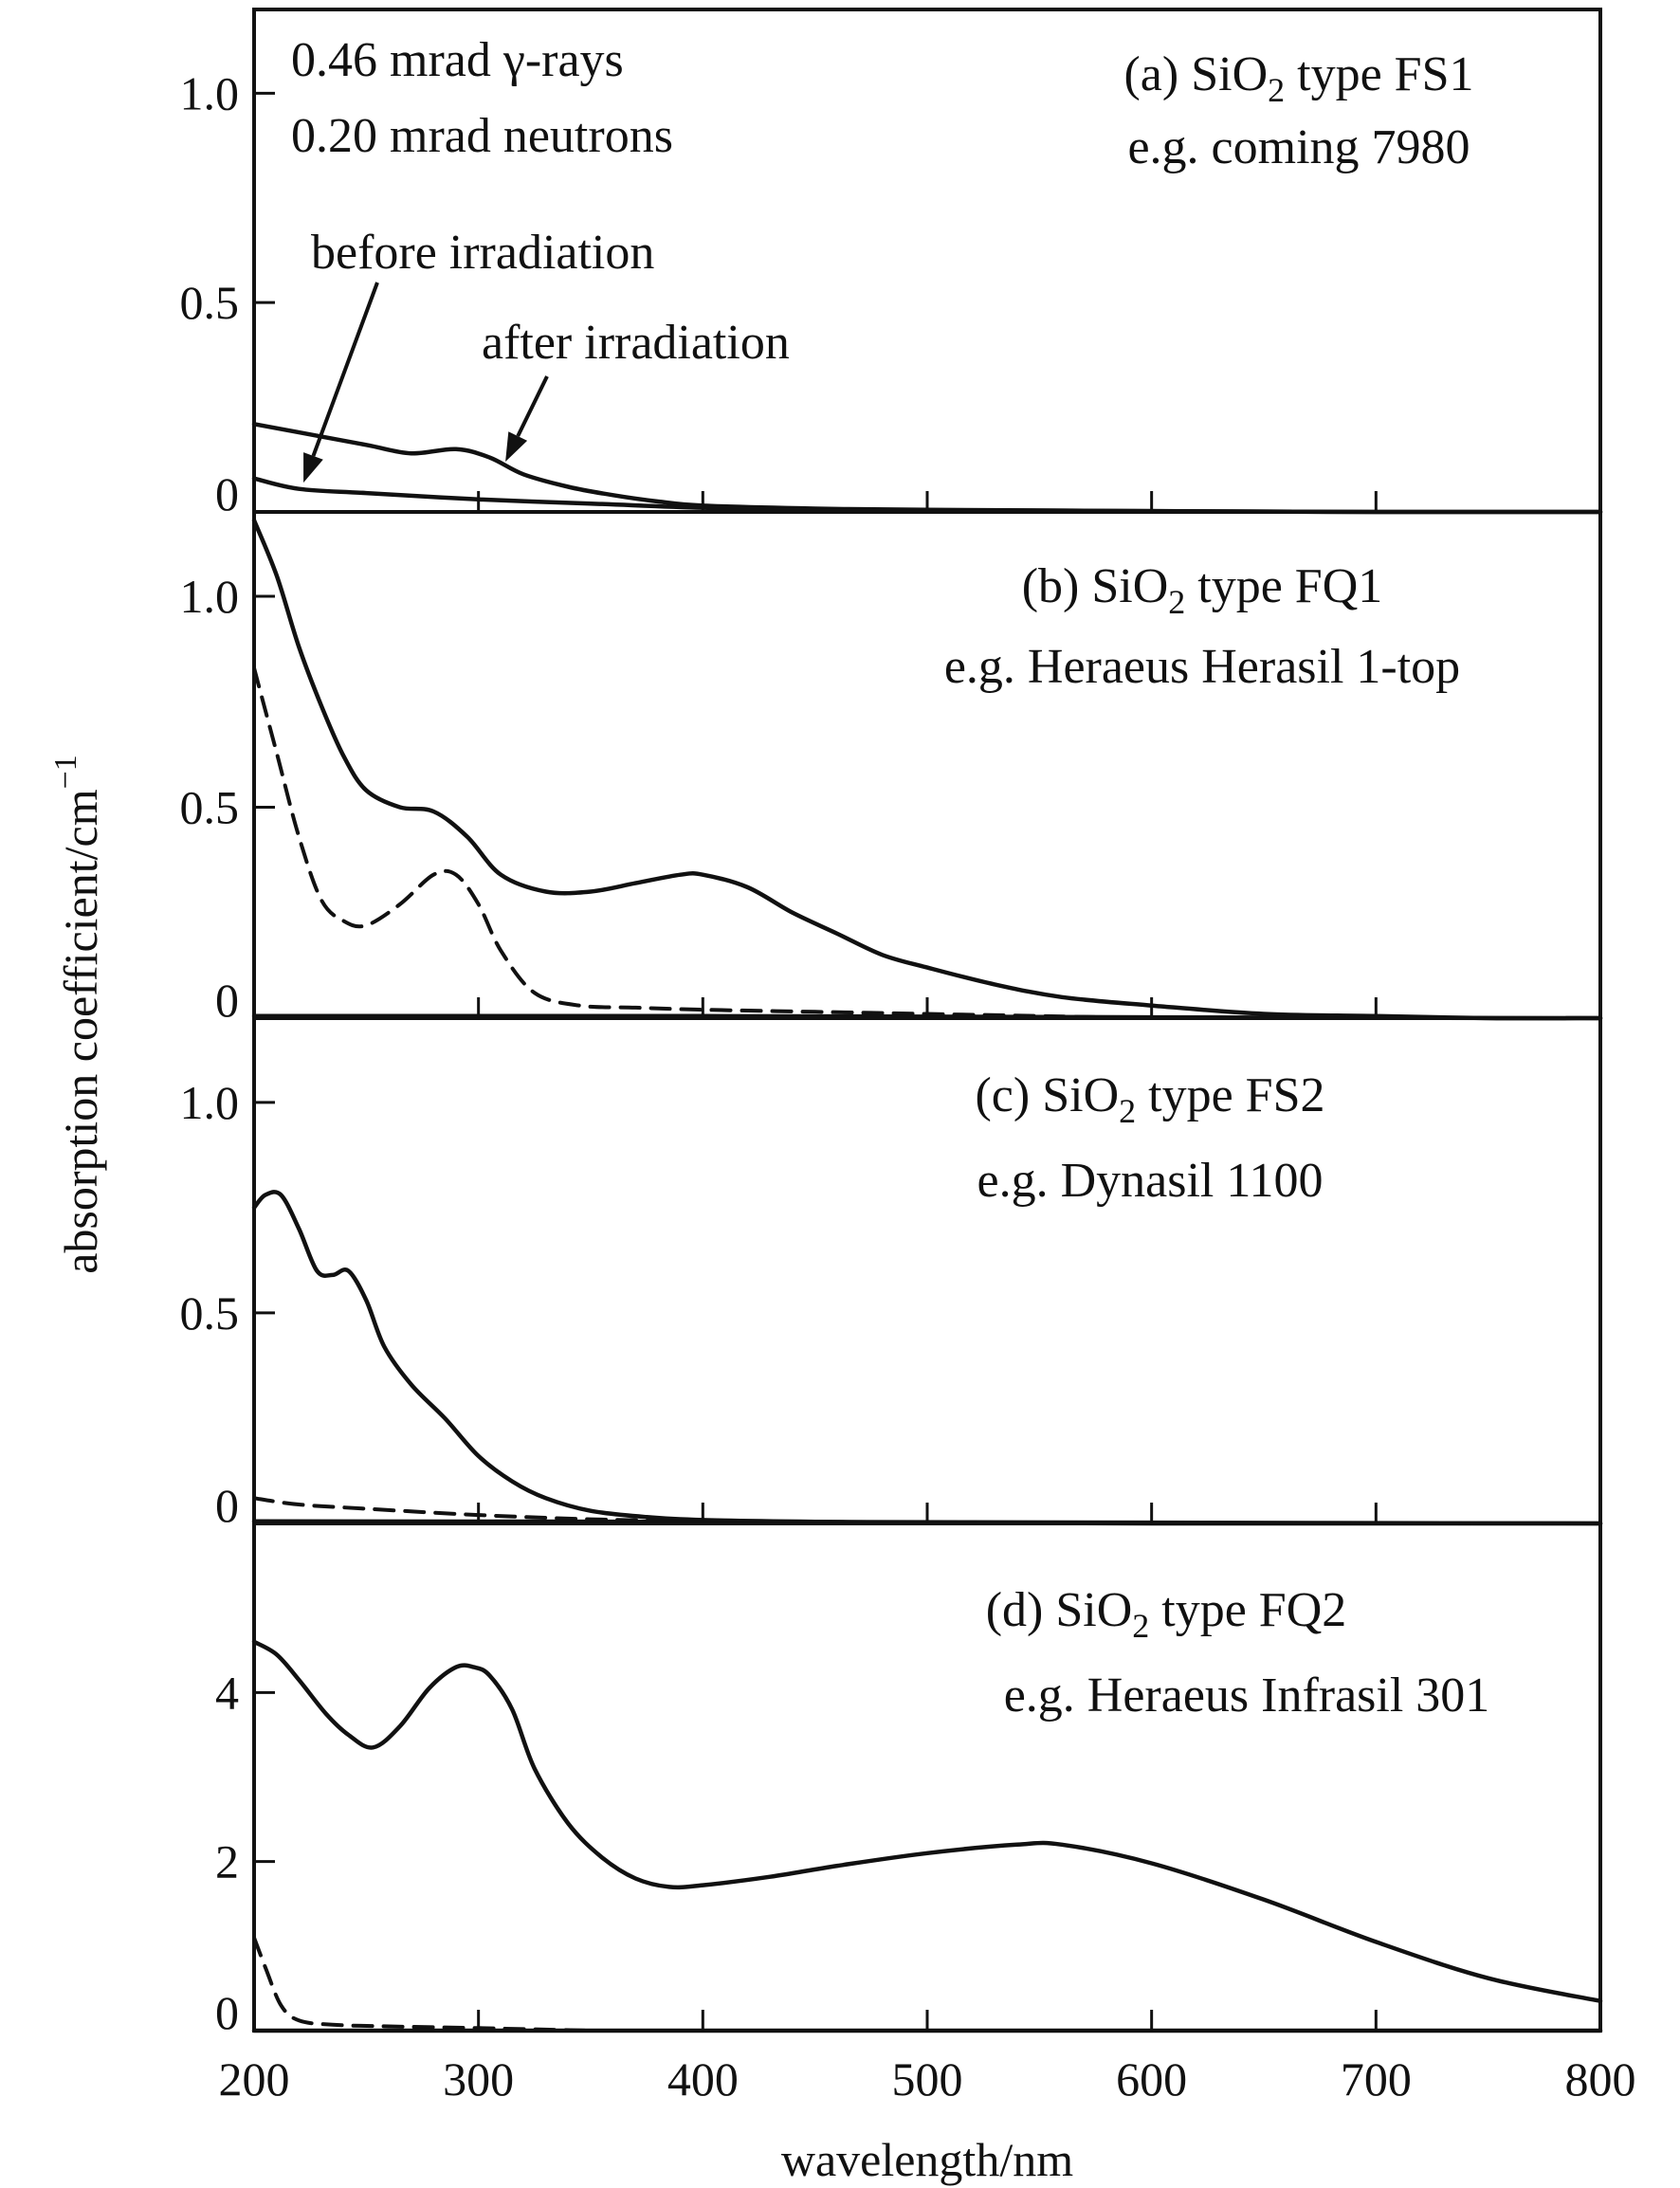  What do you see at coordinates (1298, 147) in the screenshot?
I see `panel-subtitle: e.g. coming 7980` at bounding box center [1298, 147].